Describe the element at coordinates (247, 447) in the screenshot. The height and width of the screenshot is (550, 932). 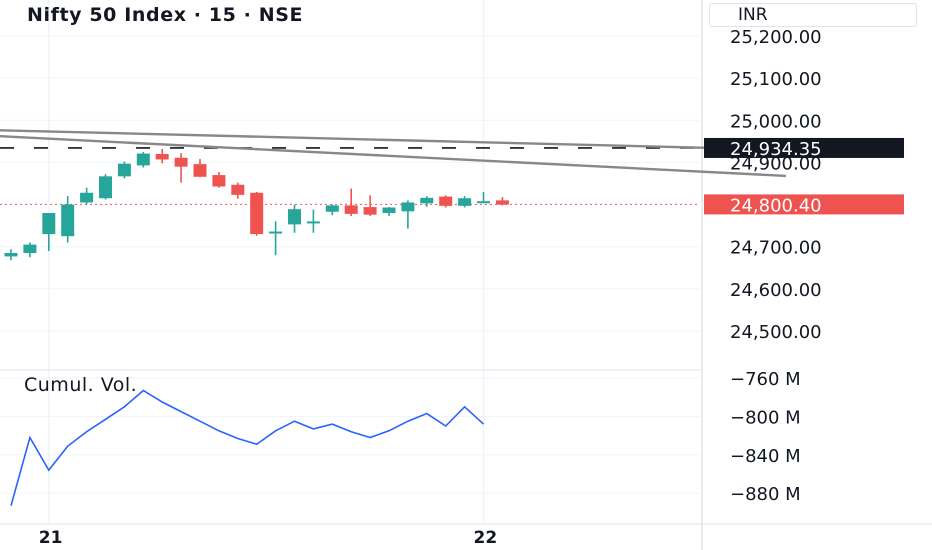
I see `cumulative-volume-line` at that location.